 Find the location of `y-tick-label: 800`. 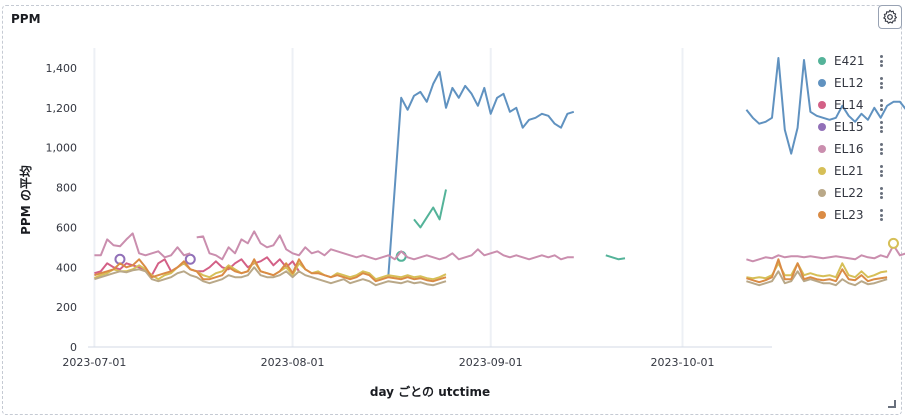

y-tick-label: 800 is located at coordinates (66, 188).